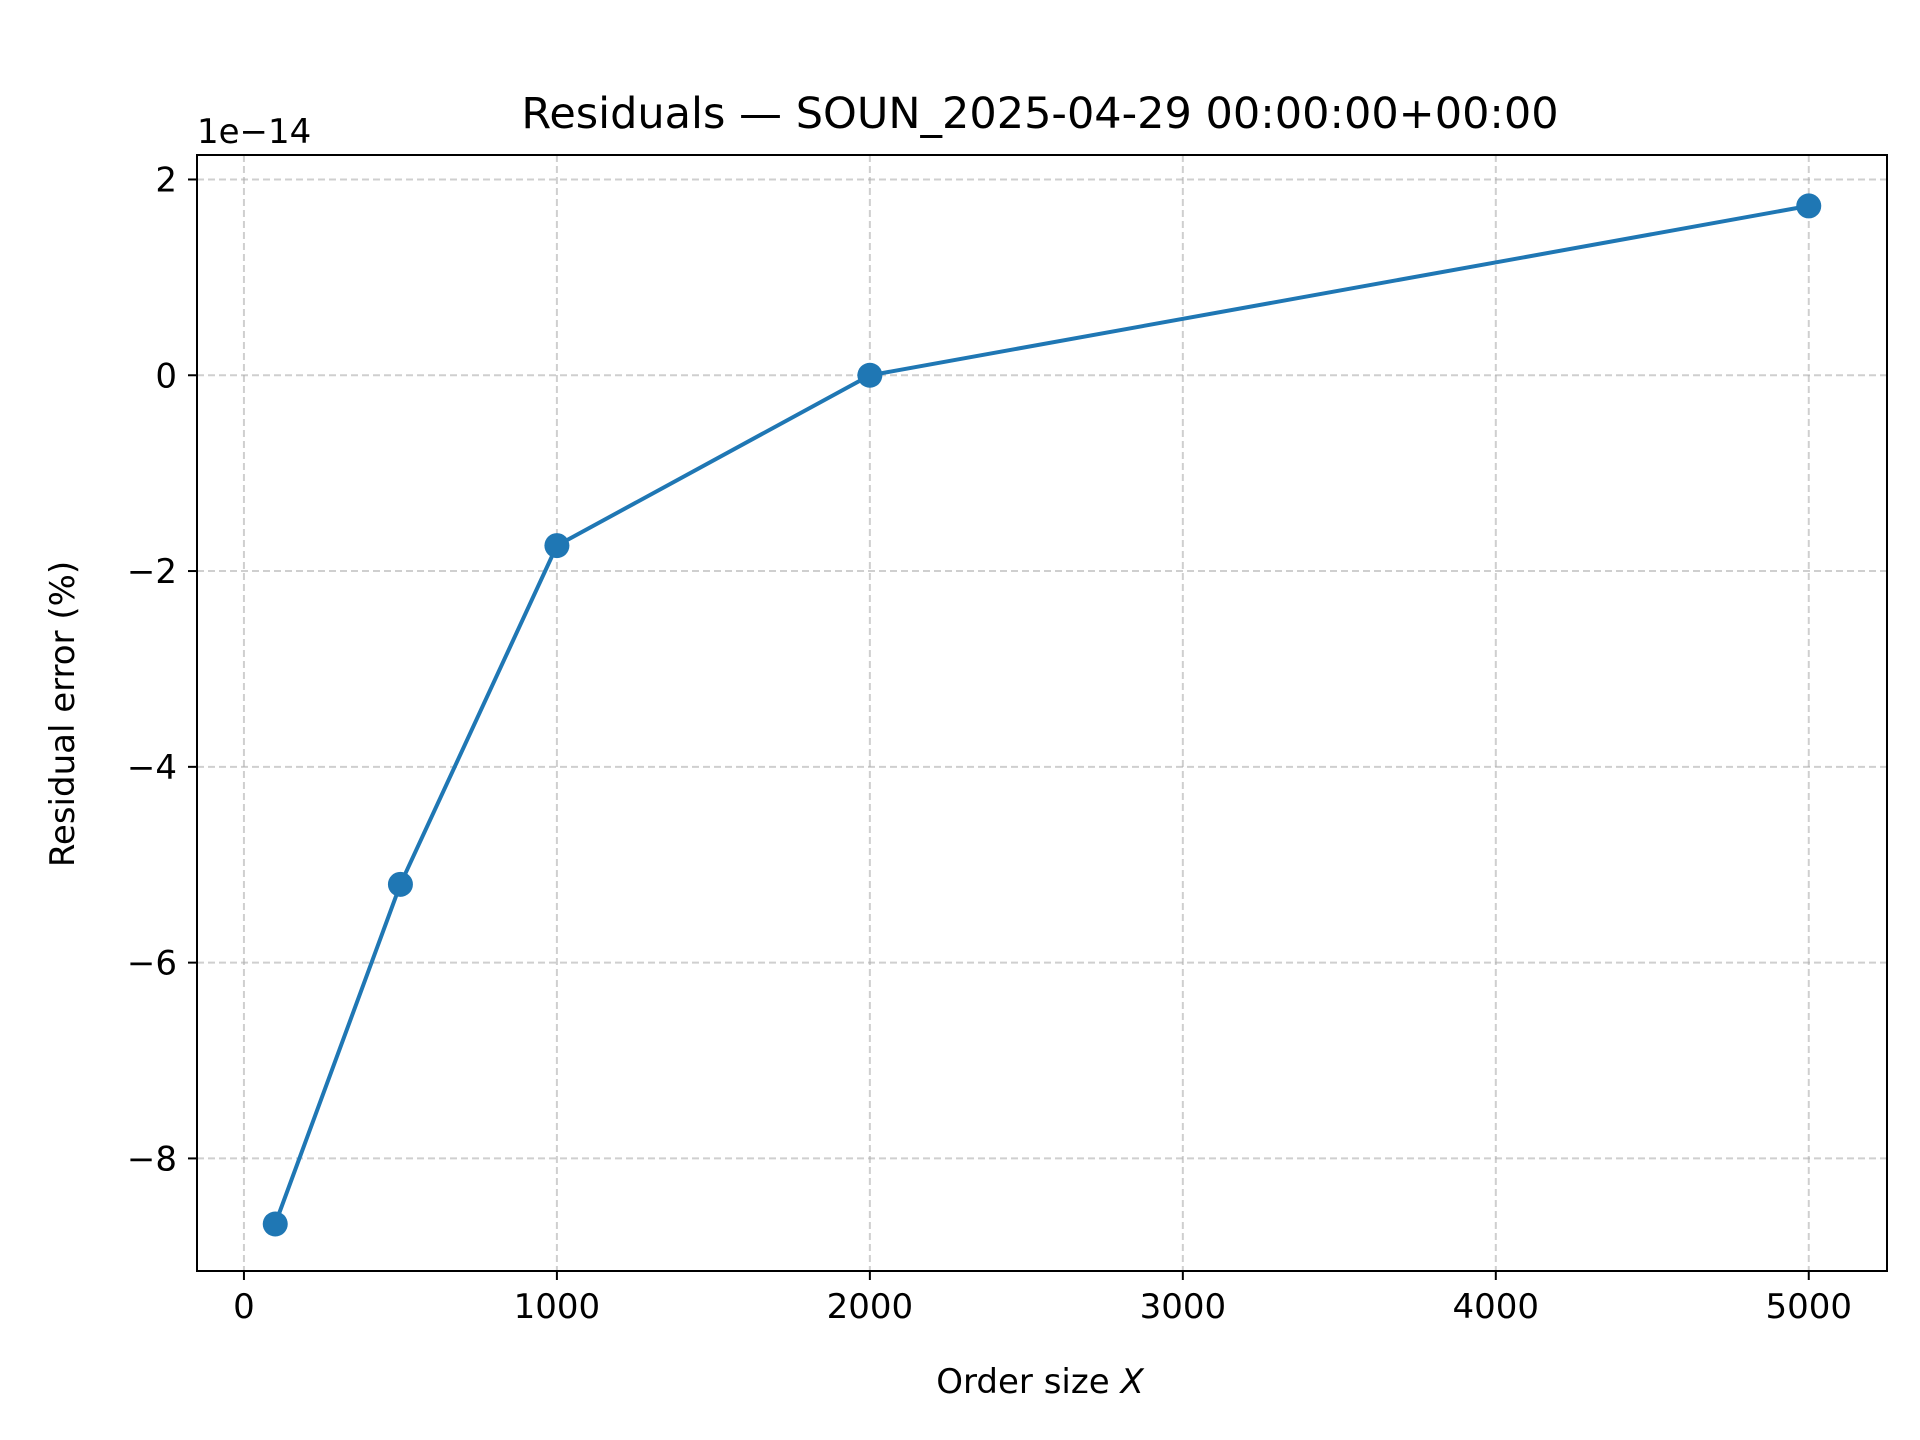 Image resolution: width=1920 pixels, height=1440 pixels. Describe the element at coordinates (152, 768) in the screenshot. I see `y-tick-label: −4` at that location.